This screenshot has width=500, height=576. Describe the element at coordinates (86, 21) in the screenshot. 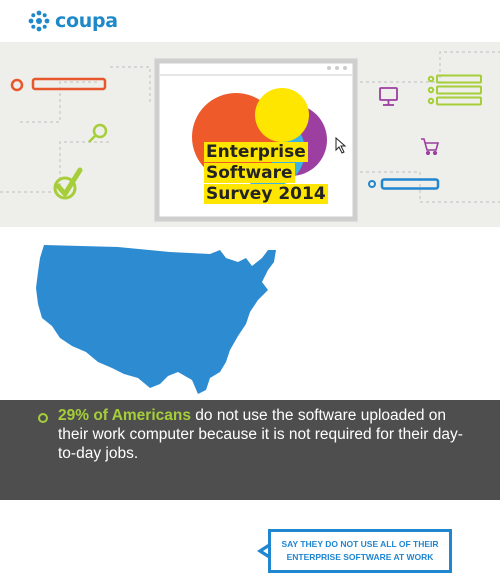

I see `logo-text: coupa` at that location.